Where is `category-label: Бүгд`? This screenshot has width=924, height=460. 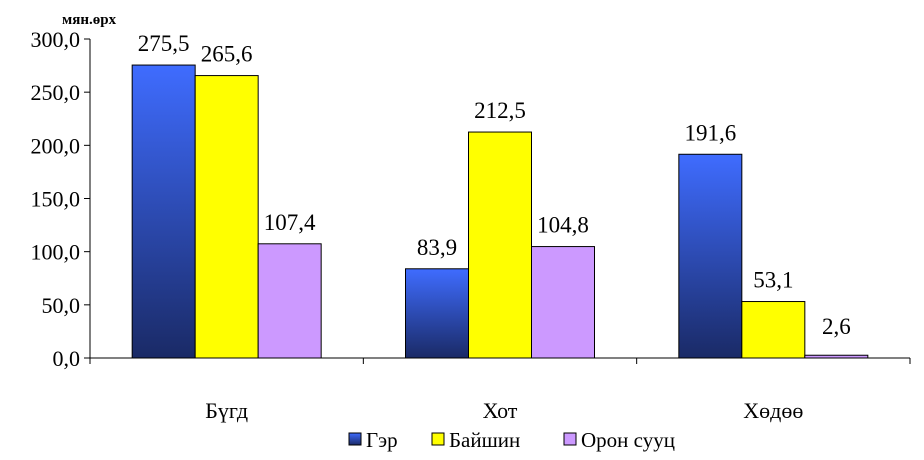
category-label: Бүгд is located at coordinates (226, 410).